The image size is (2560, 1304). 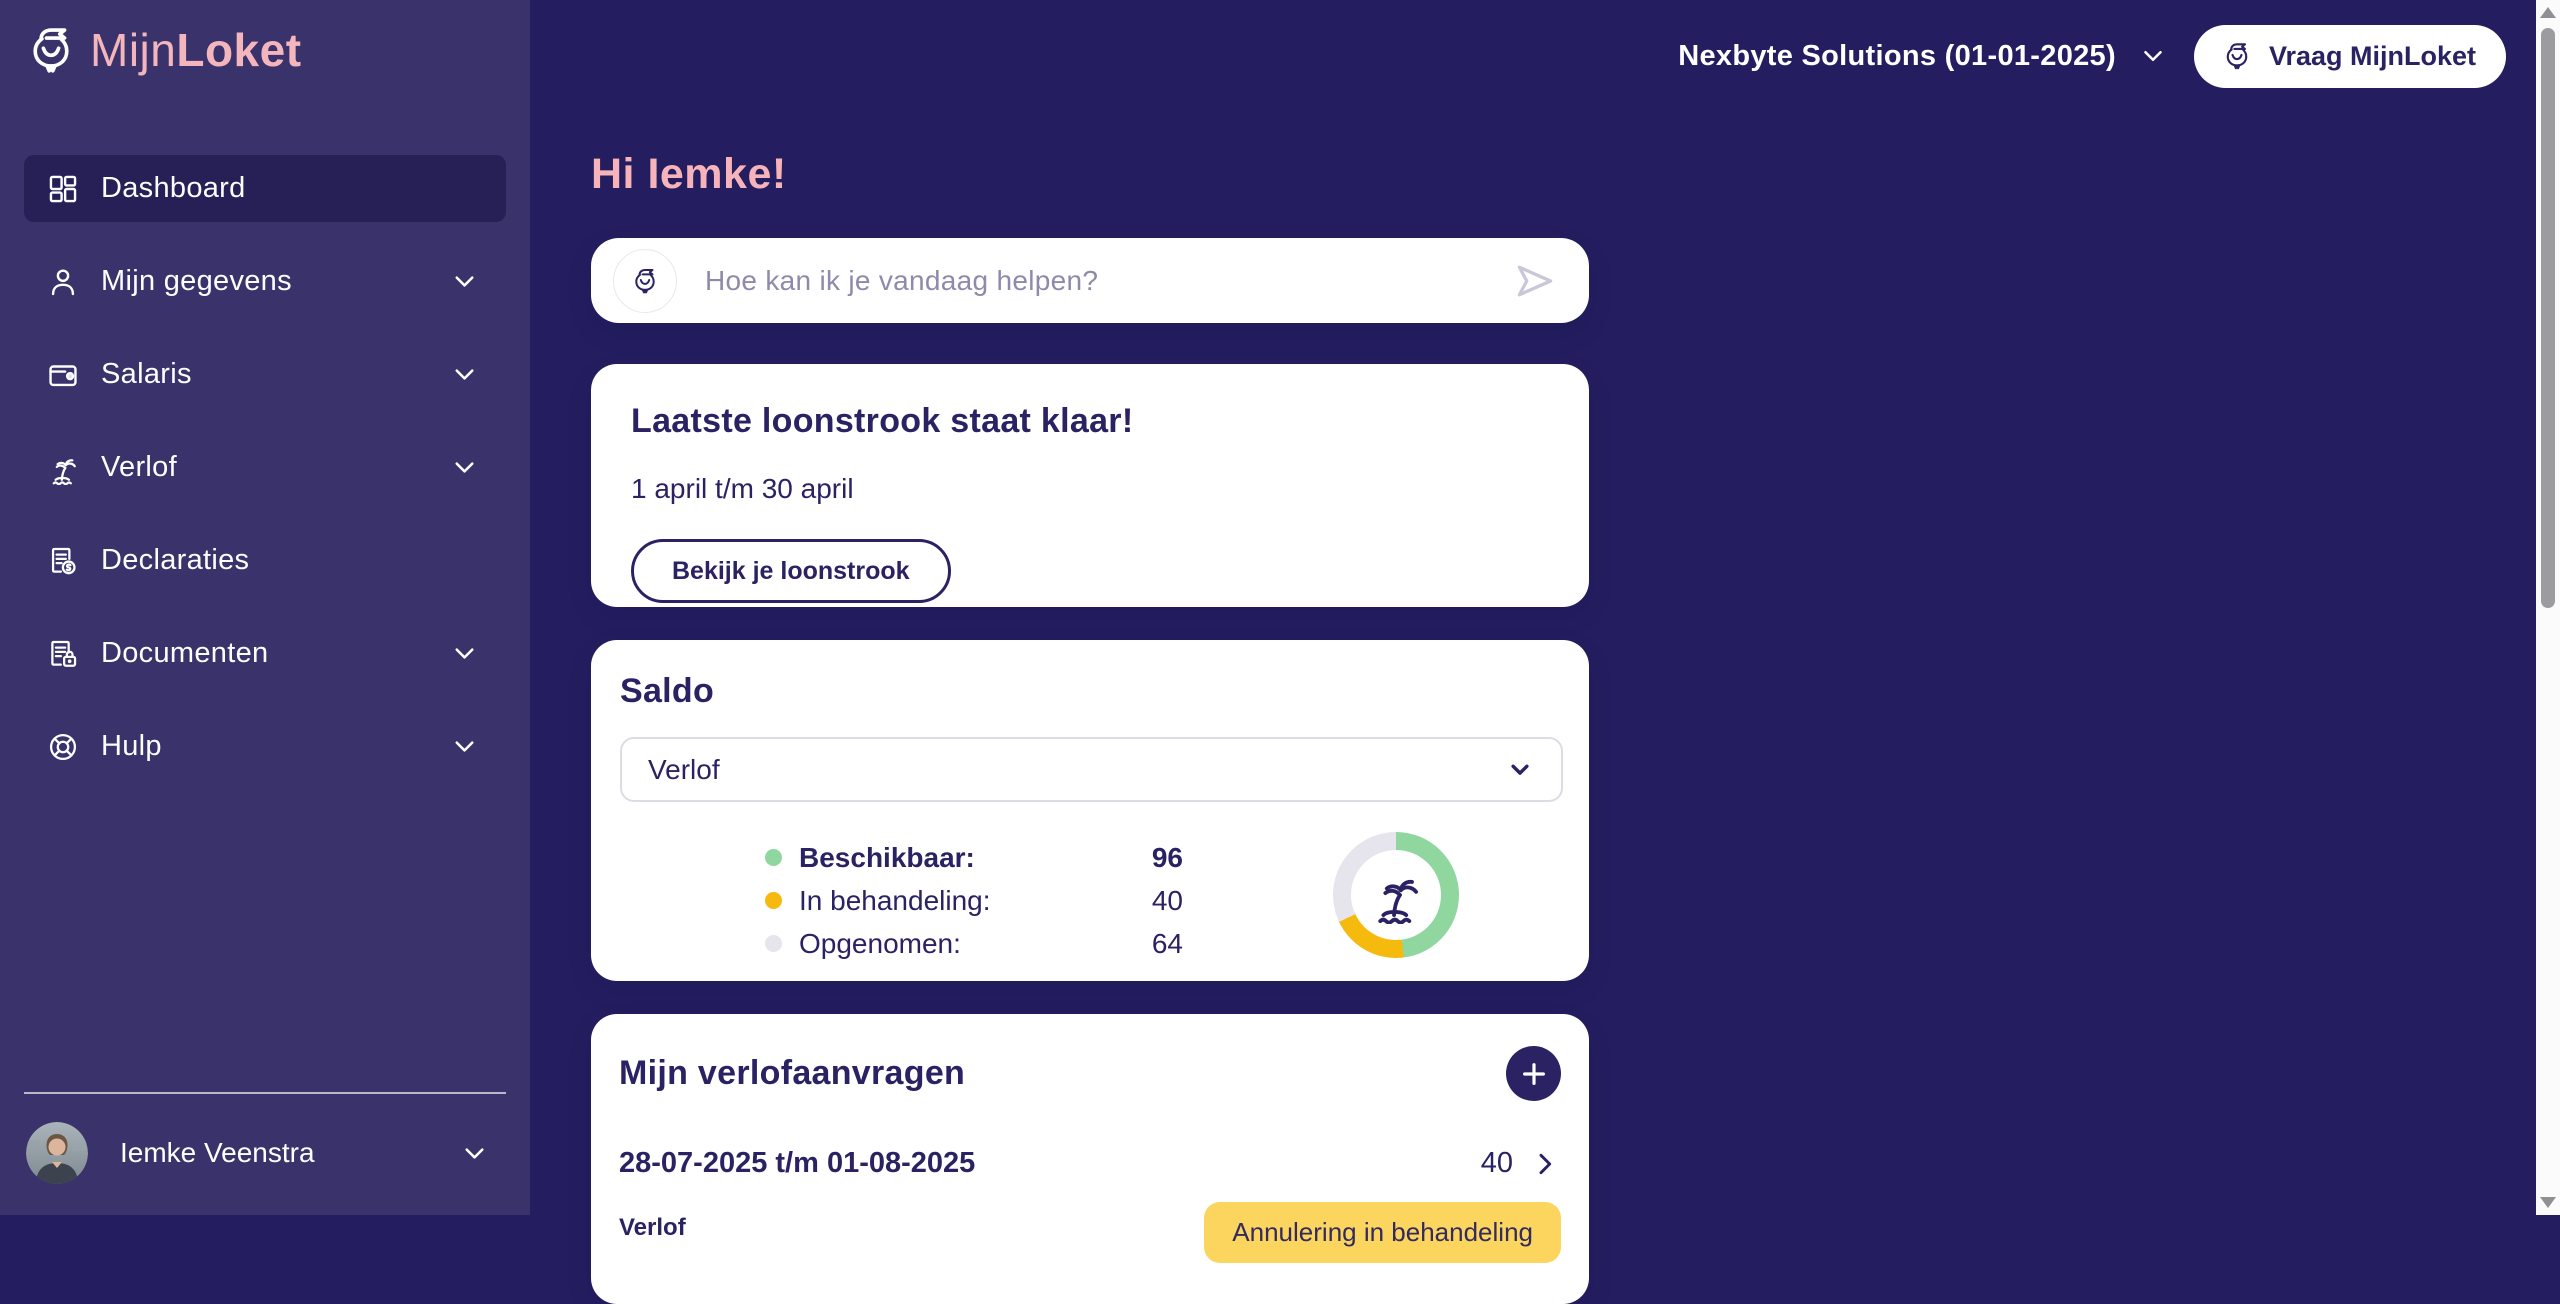 I want to click on legend-label: Opgenomen:, so click(x=880, y=943).